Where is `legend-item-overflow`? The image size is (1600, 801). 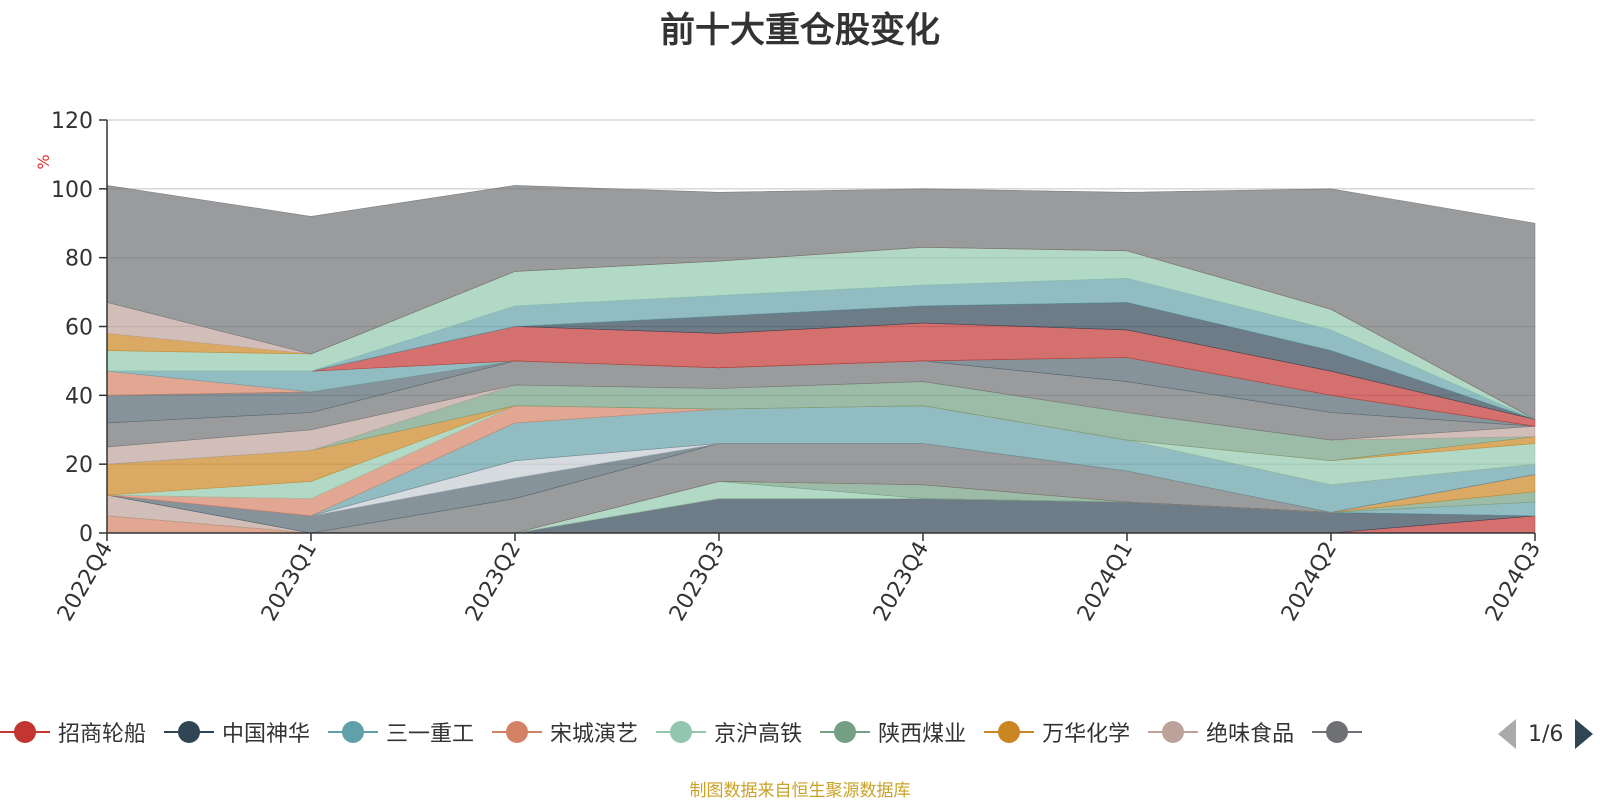 legend-item-overflow is located at coordinates (1337, 732).